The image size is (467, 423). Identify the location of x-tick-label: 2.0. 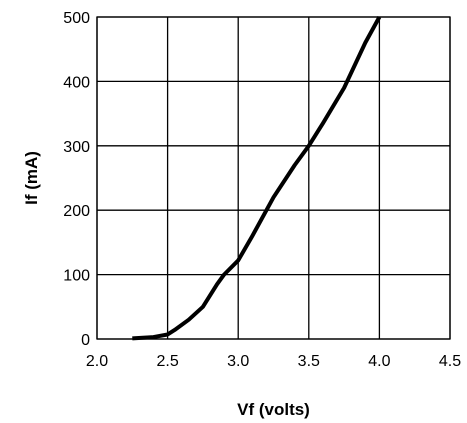
(97, 361).